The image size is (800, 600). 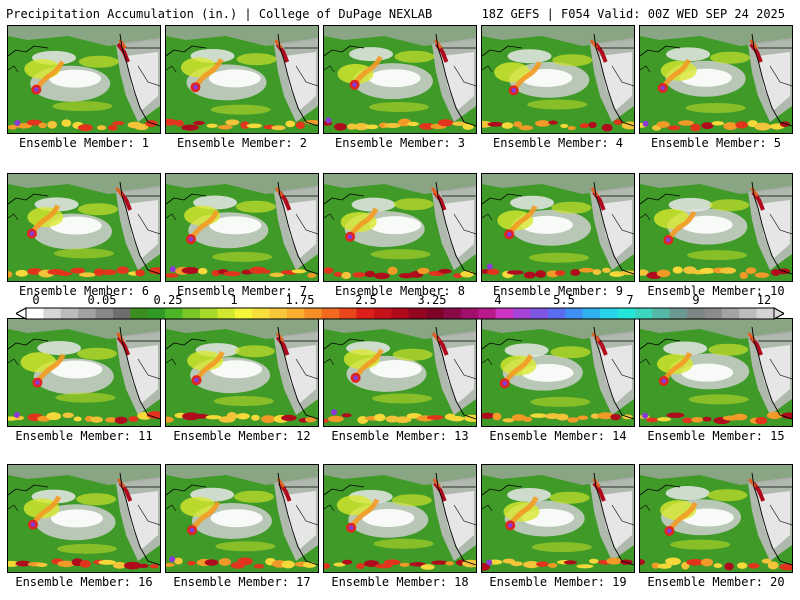 What do you see at coordinates (102, 300) in the screenshot?
I see `color-scale-tick-label: 0.05` at bounding box center [102, 300].